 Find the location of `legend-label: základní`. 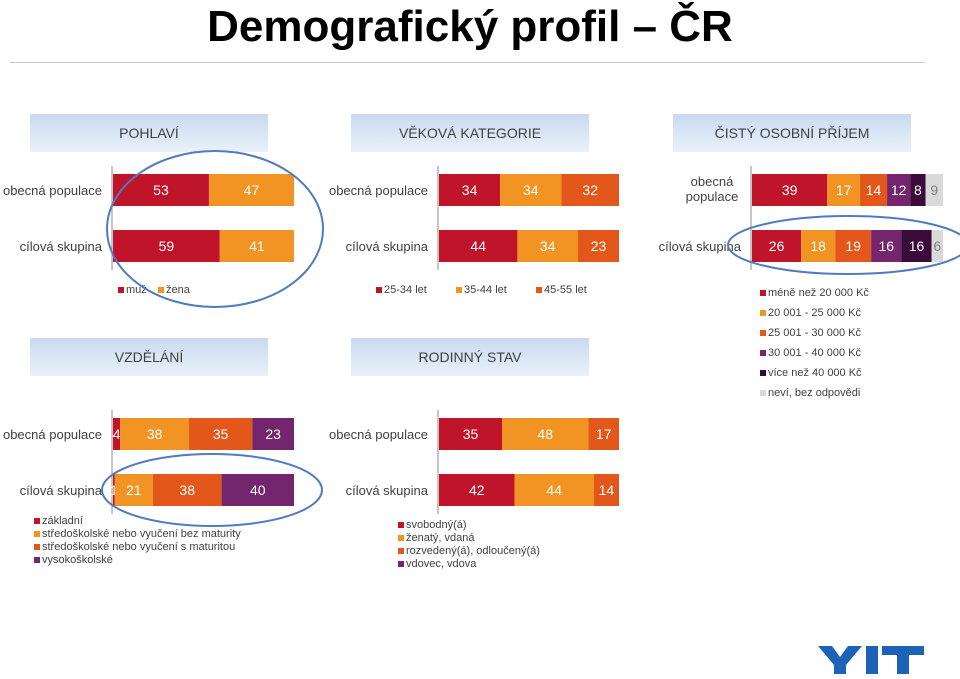

legend-label: základní is located at coordinates (62, 521).